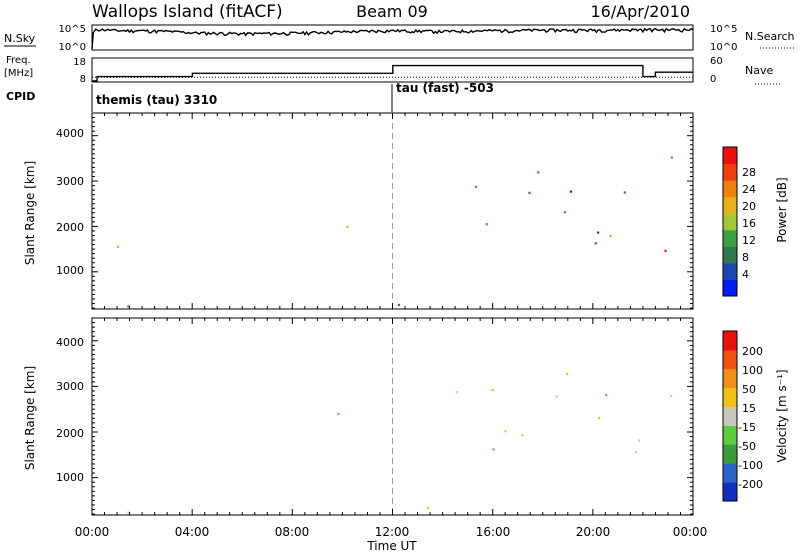 The image size is (800, 554). What do you see at coordinates (70, 270) in the screenshot?
I see `power-ytick-1000: 1000` at bounding box center [70, 270].